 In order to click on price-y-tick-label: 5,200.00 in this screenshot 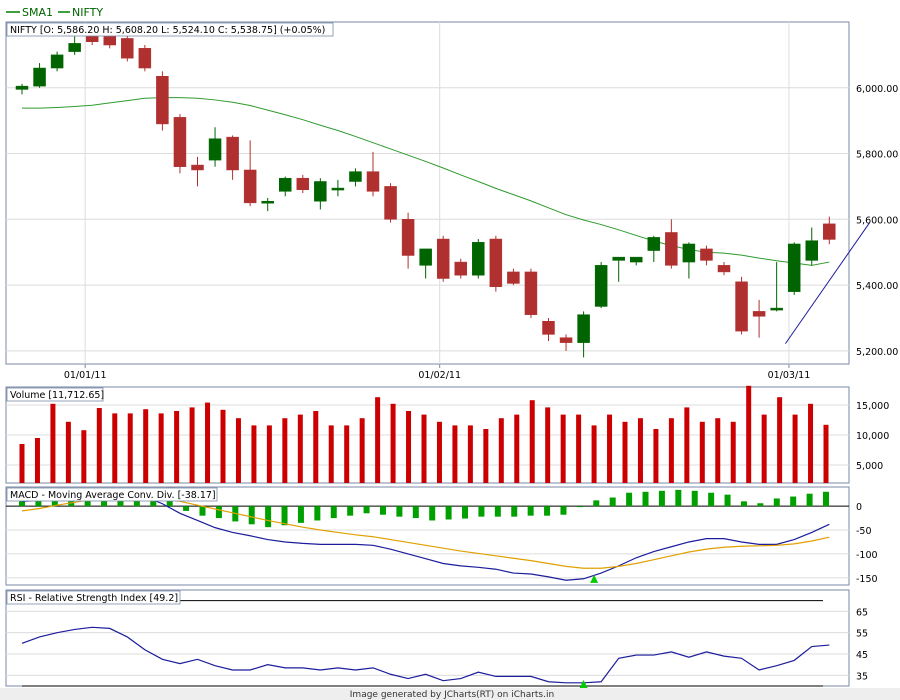, I will do `click(877, 352)`.